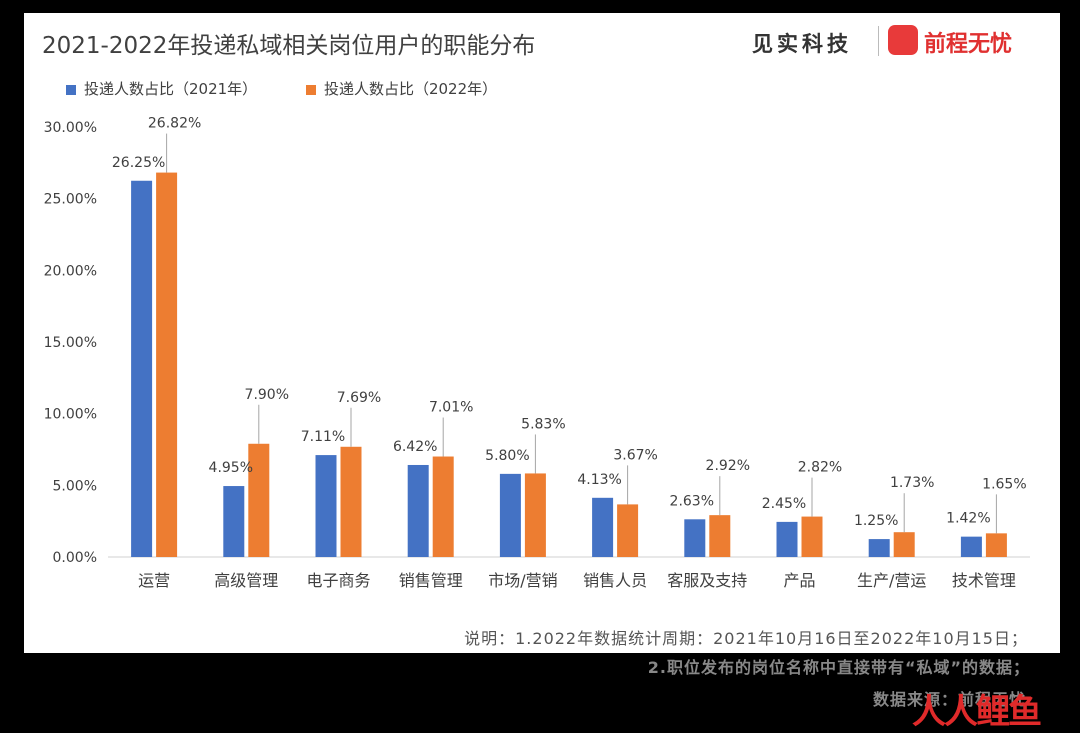  Describe the element at coordinates (838, 667) in the screenshot. I see `note-line-2: 2.职位发布的岗位名称中直接带有“私域”的数据；` at that location.